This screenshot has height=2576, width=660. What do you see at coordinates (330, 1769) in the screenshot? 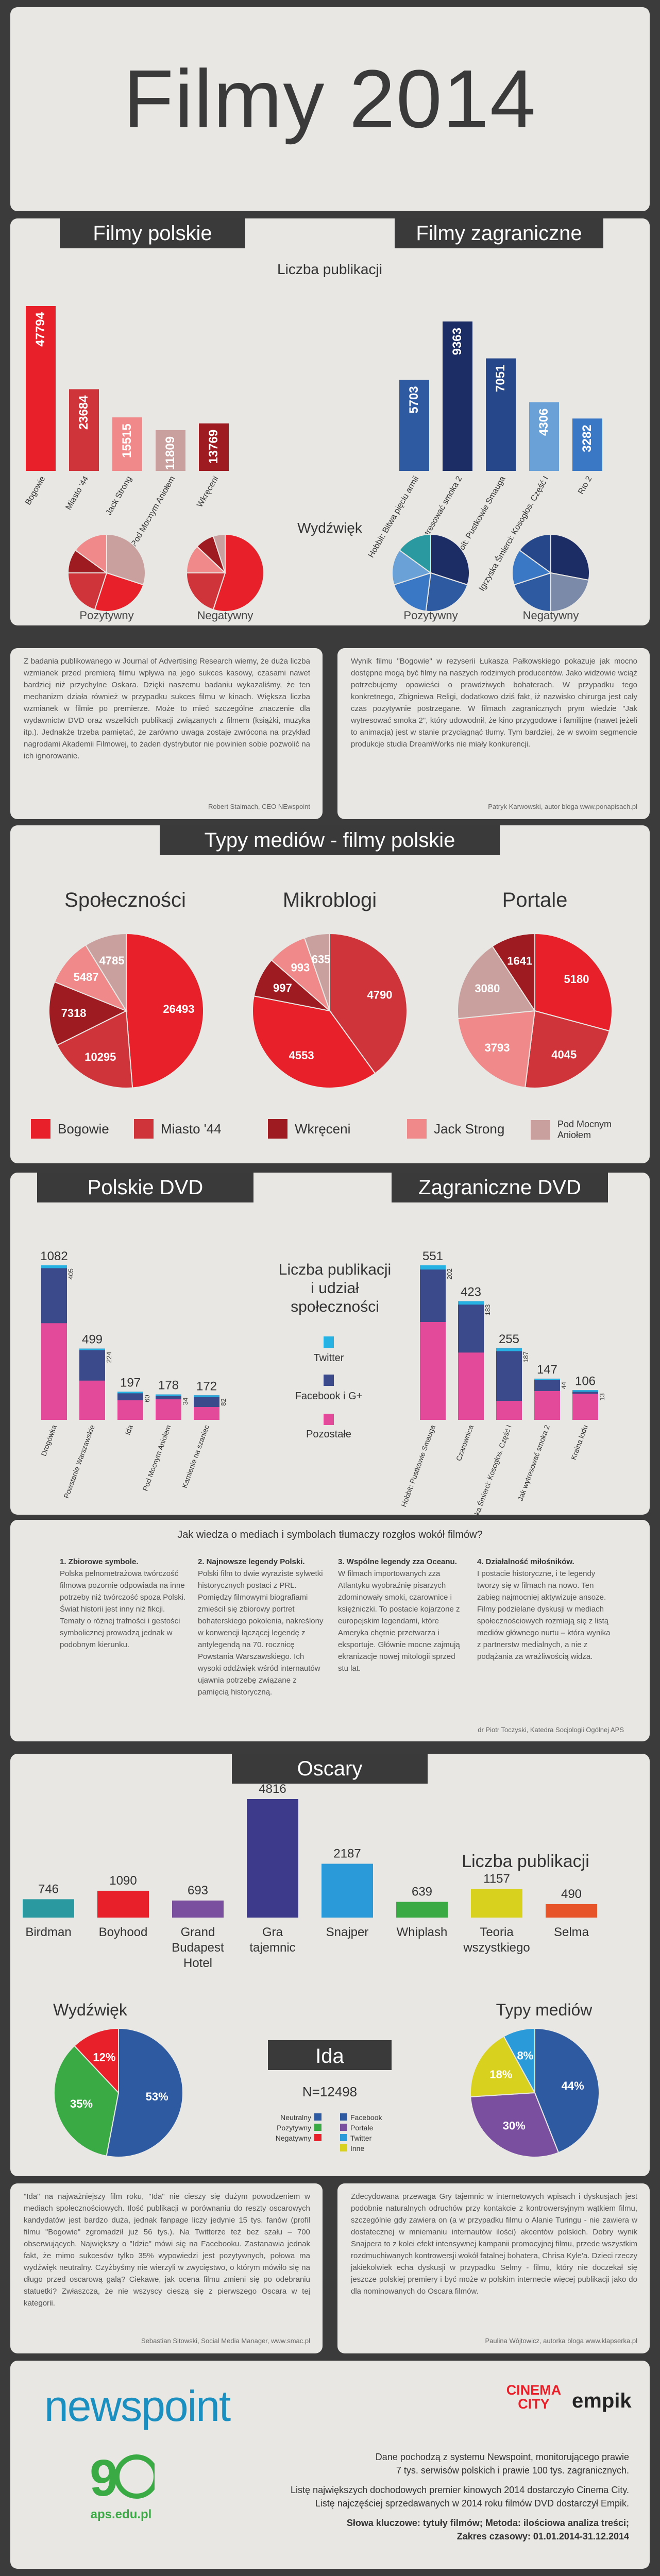
I see `oscars-header: Oscary` at bounding box center [330, 1769].